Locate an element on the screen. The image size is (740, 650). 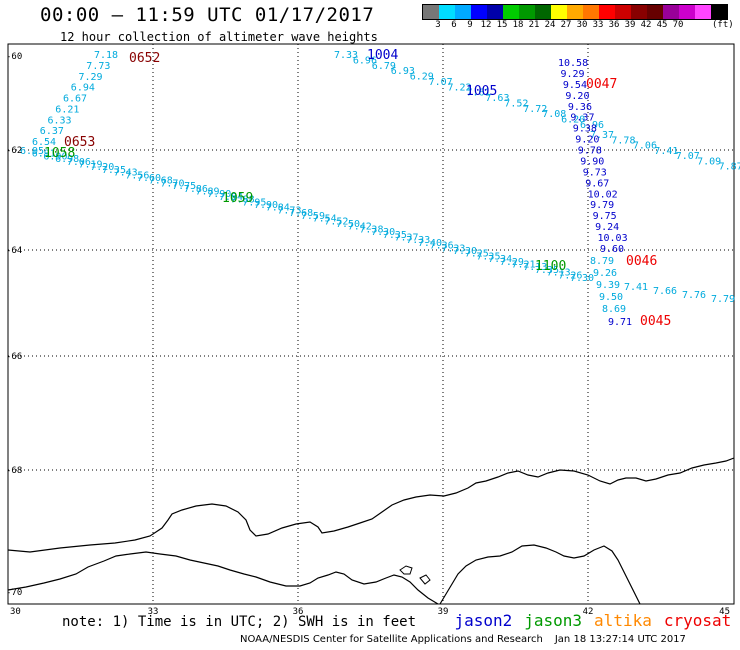
wave-height-label: 9.79 is located at coordinates (602, 205).